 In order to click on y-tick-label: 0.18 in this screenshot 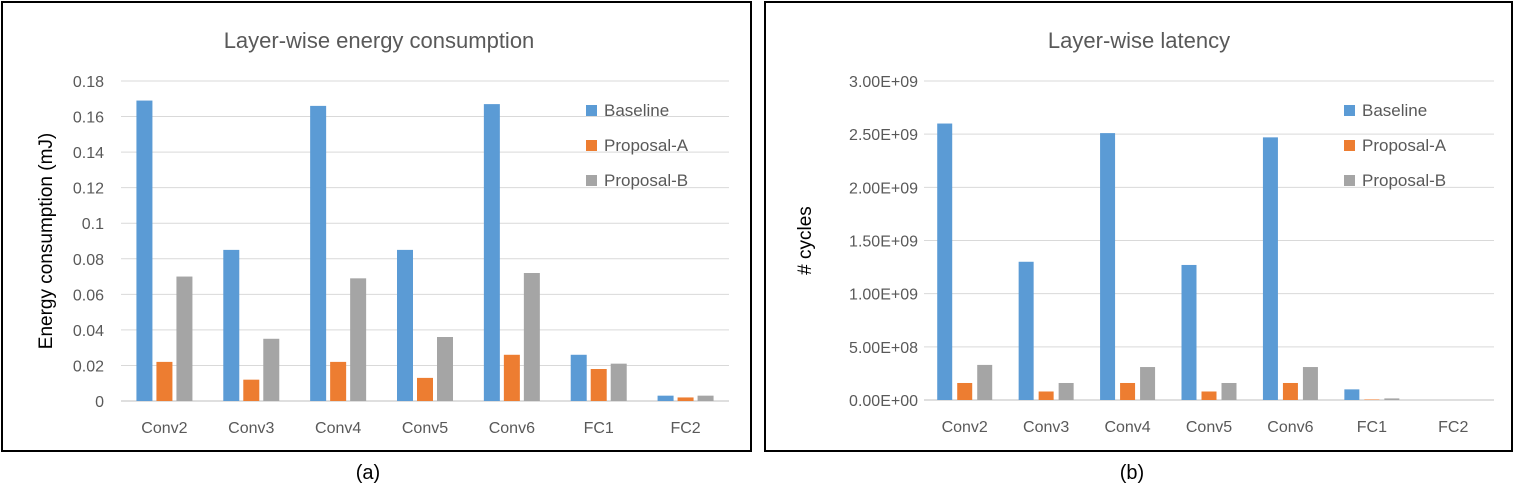, I will do `click(88, 82)`.